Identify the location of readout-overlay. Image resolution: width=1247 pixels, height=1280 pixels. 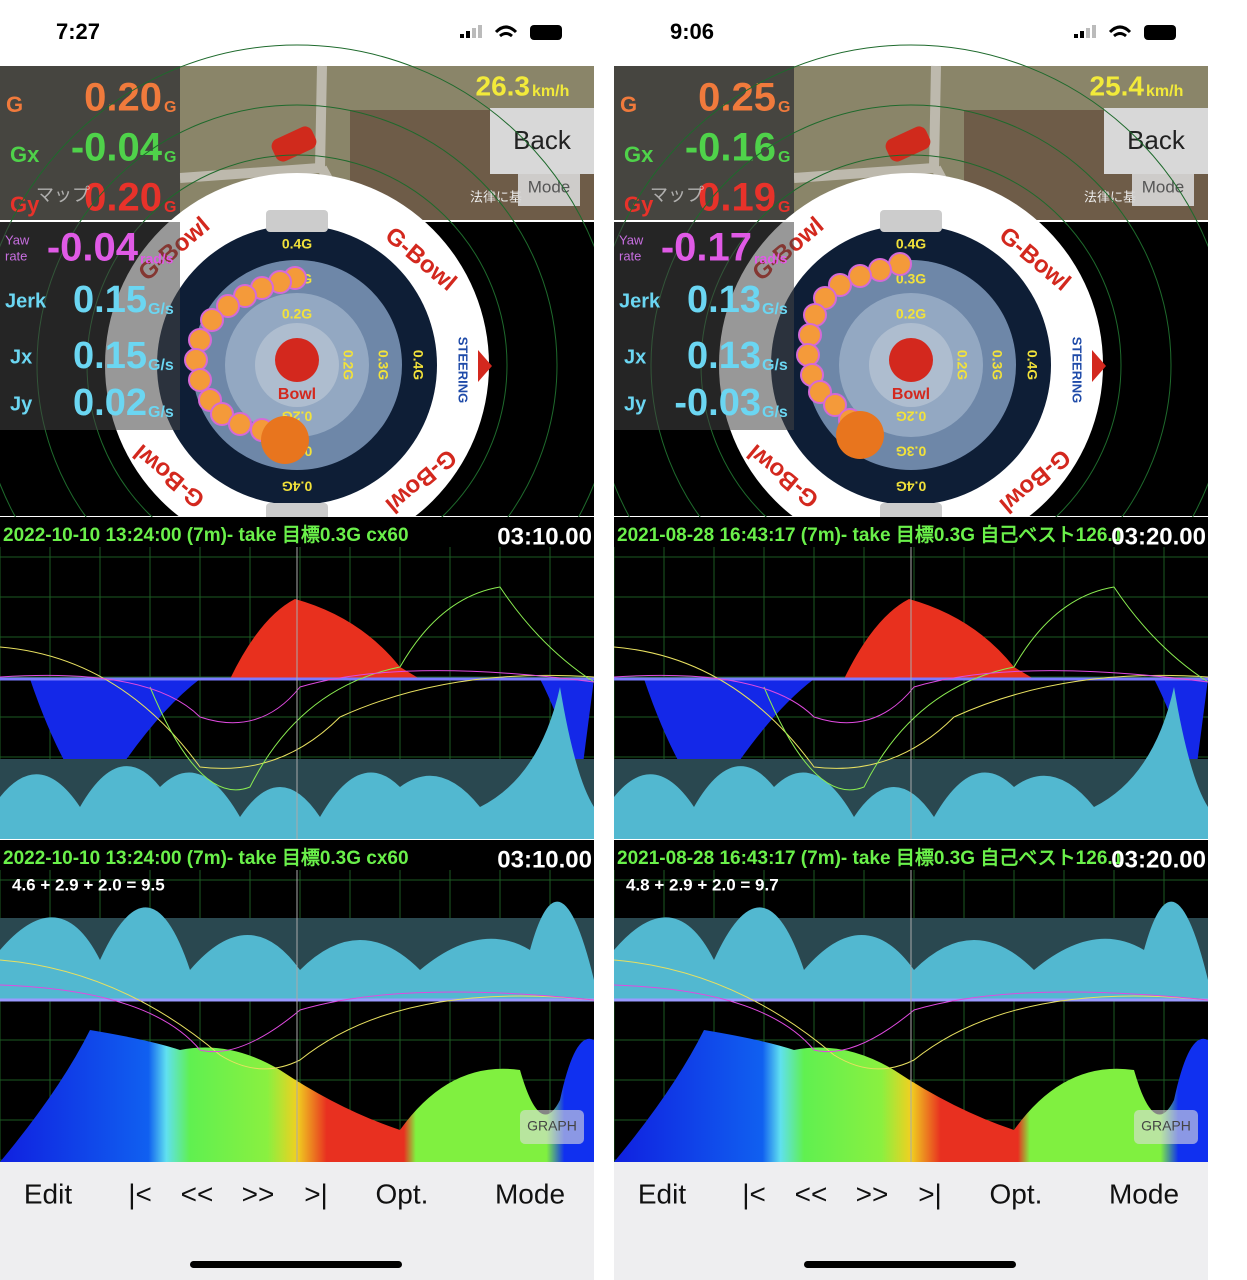
(704, 143).